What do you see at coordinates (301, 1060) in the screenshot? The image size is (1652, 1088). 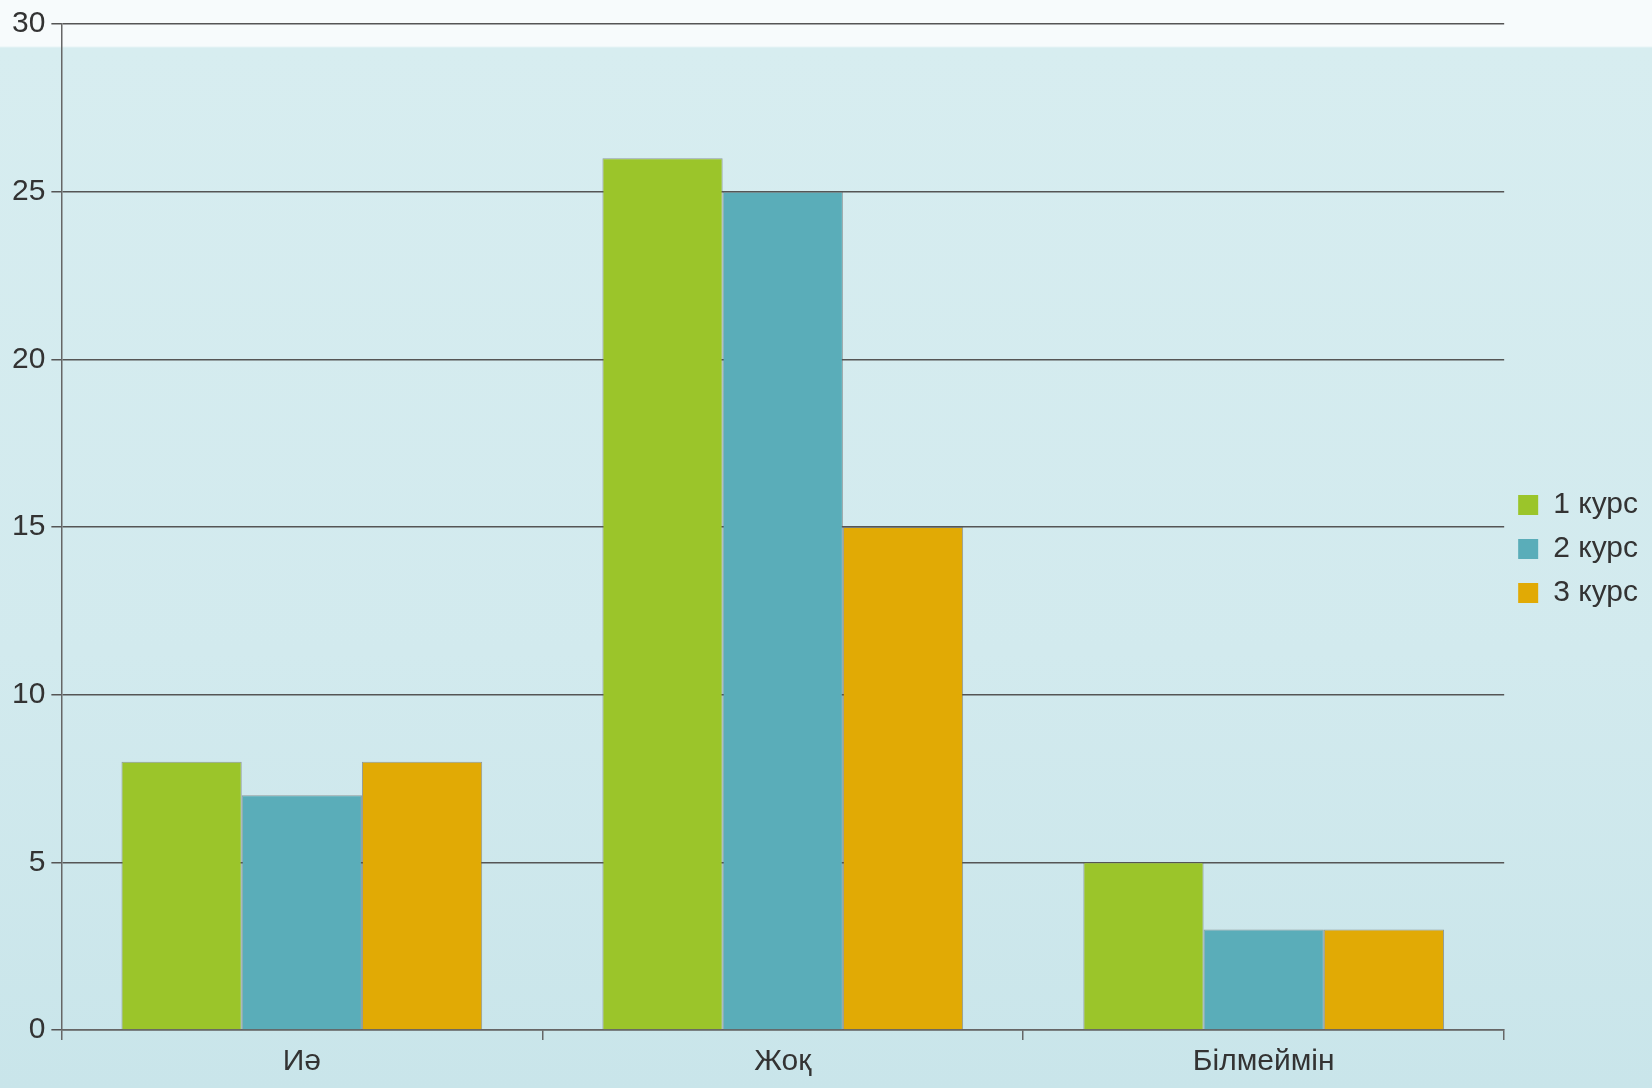 I see `x-tick-label: Иә` at bounding box center [301, 1060].